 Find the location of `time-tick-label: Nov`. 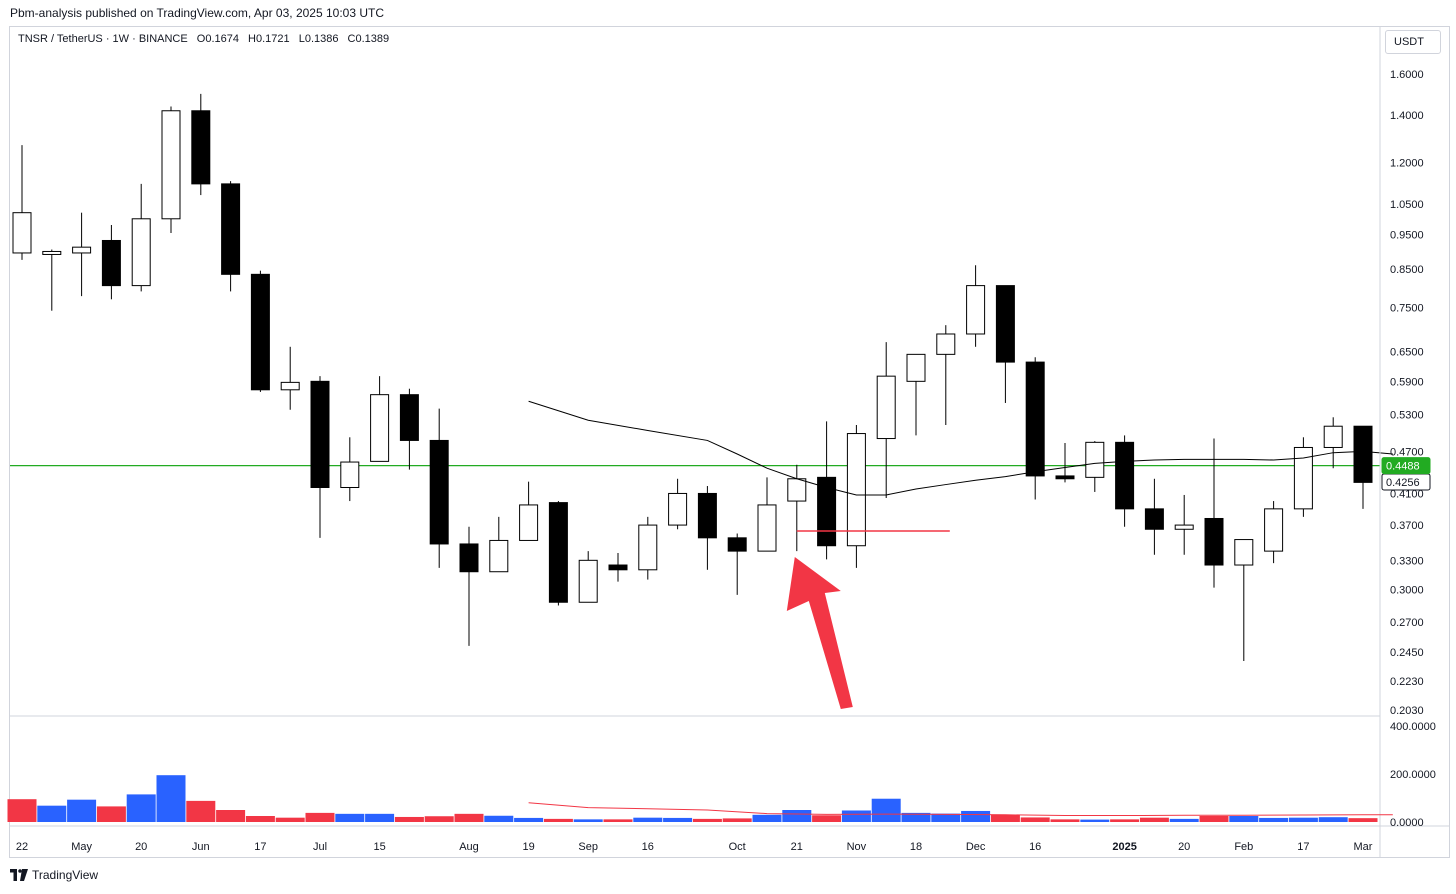

time-tick-label: Nov is located at coordinates (857, 847).